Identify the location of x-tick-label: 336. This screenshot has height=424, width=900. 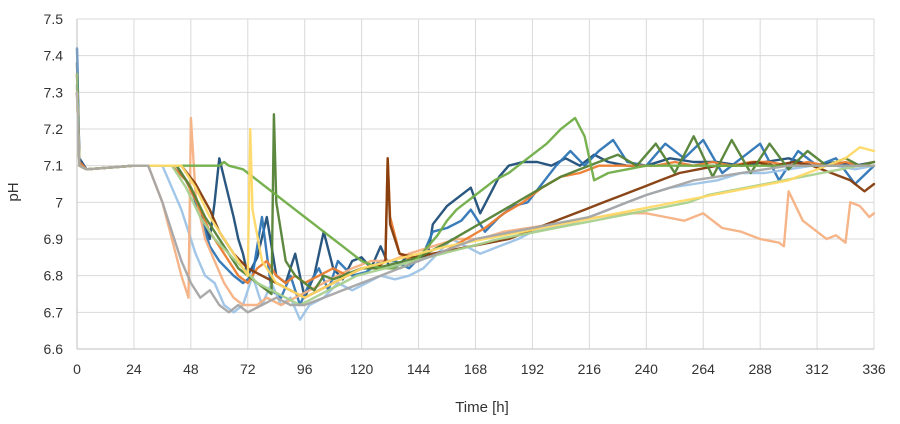
(874, 369).